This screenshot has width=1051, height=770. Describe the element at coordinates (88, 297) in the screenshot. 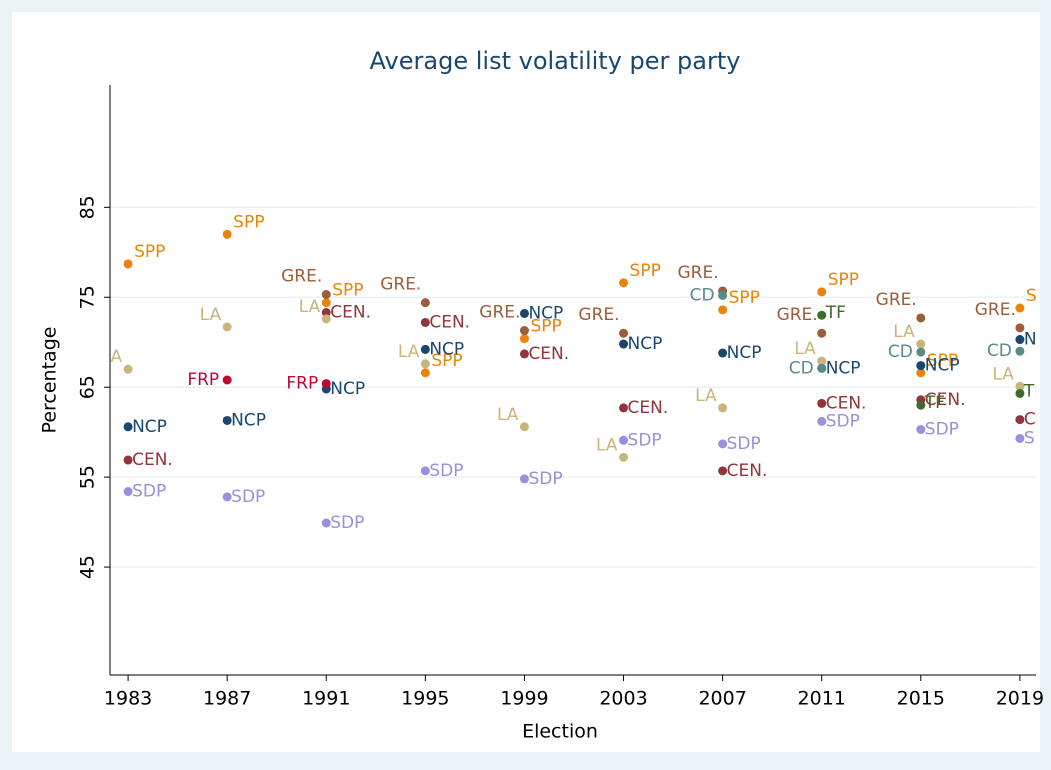

I see `y-tick-label: 75` at that location.